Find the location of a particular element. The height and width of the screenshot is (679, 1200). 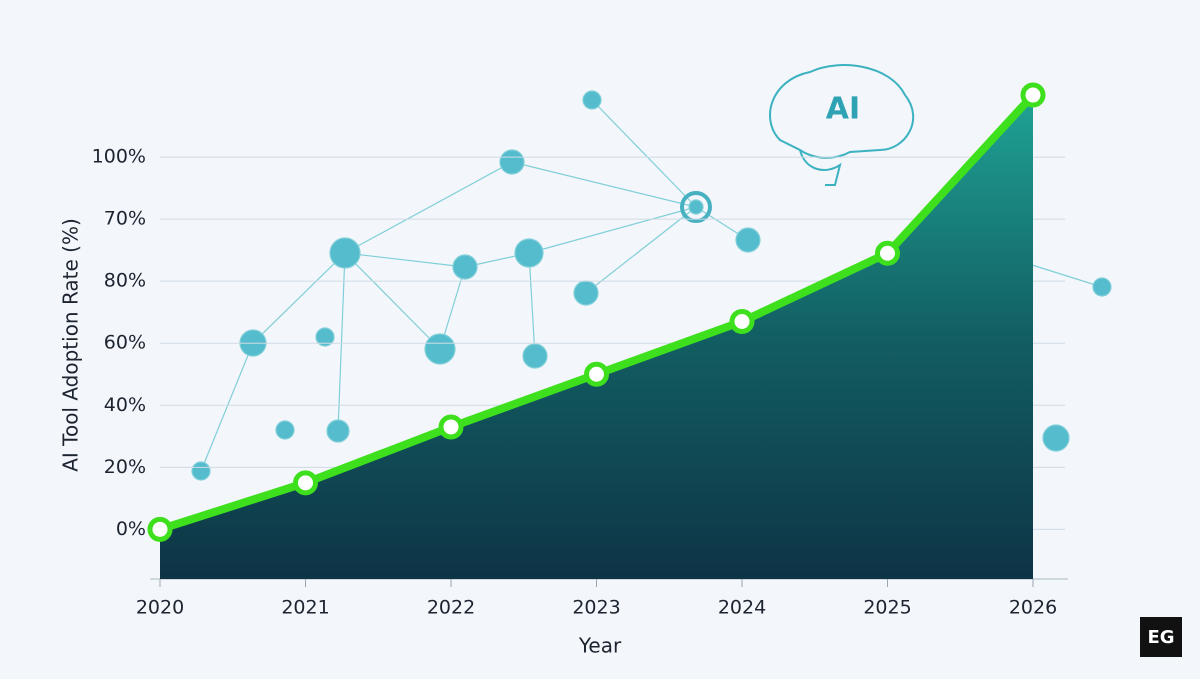

logo: EG is located at coordinates (1160, 637).